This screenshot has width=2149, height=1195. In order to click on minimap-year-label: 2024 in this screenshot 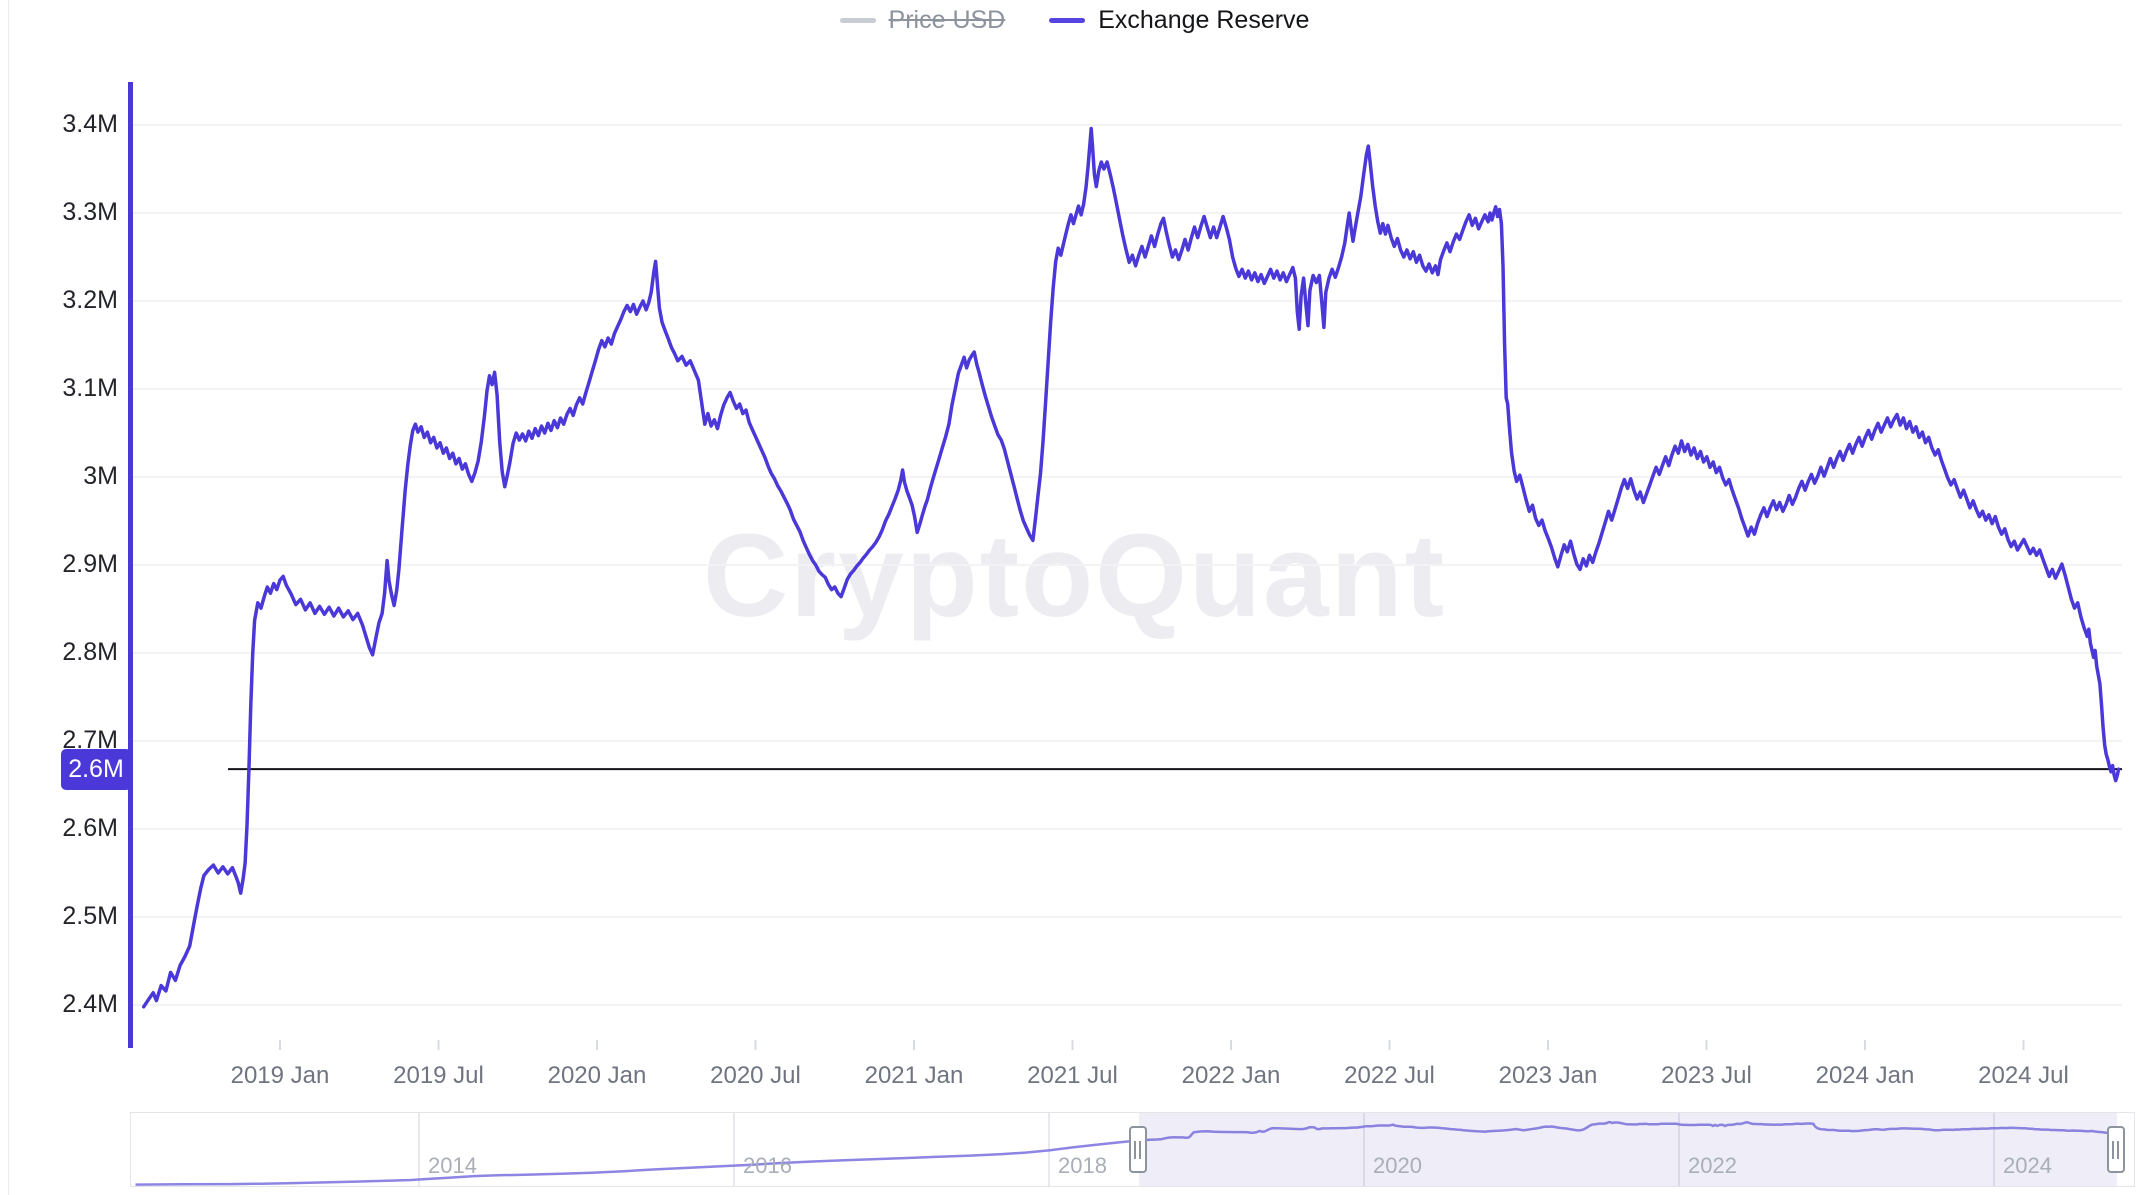, I will do `click(2027, 1165)`.